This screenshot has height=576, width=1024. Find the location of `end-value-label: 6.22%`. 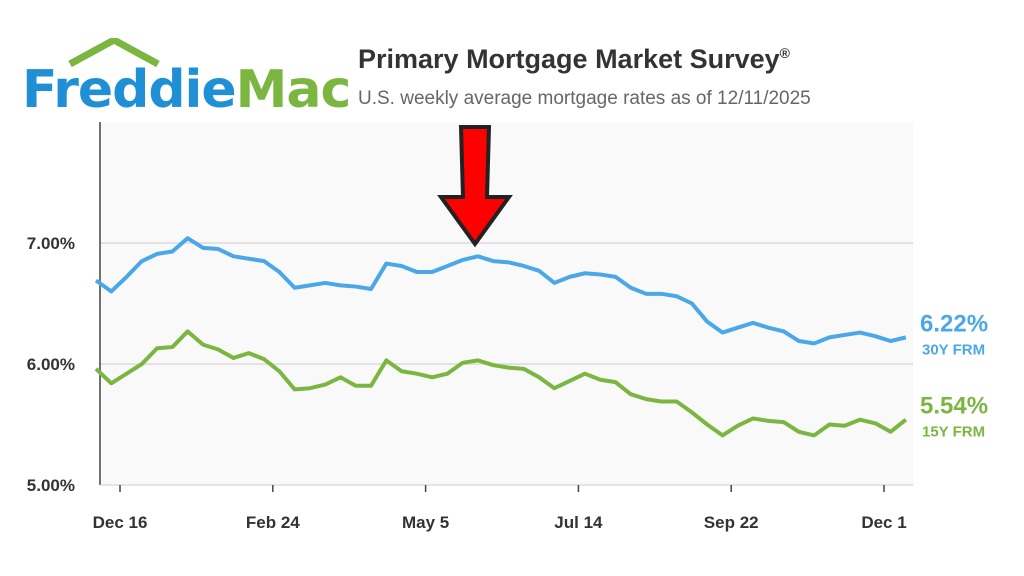

end-value-label: 6.22% is located at coordinates (954, 323).